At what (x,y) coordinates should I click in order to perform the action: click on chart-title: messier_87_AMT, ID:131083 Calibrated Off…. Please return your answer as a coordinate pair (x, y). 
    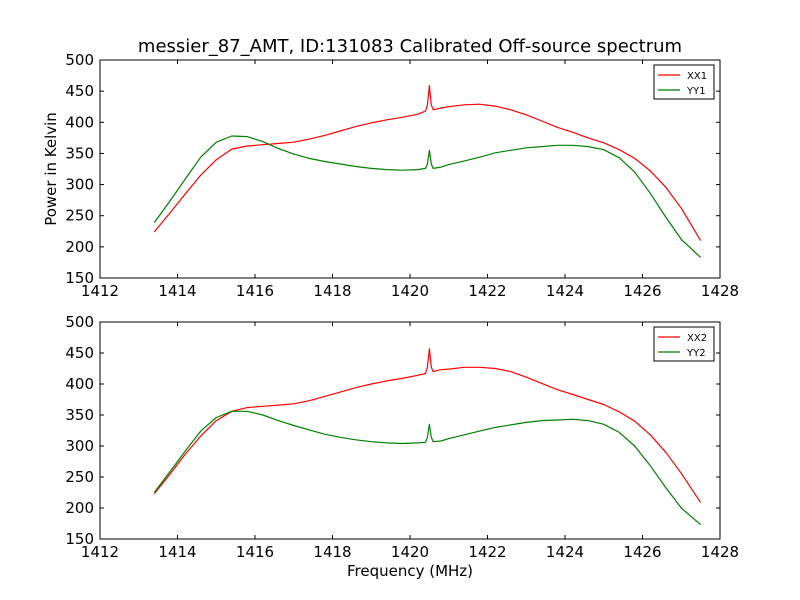
    Looking at the image, I should click on (410, 46).